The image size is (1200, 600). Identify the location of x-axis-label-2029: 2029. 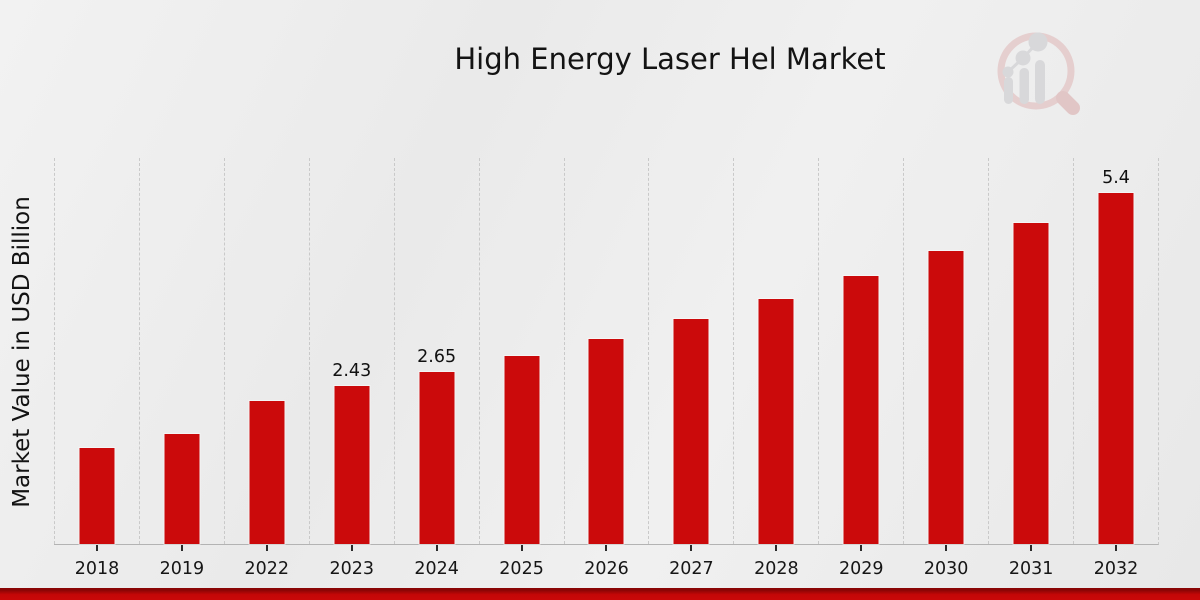
(861, 569).